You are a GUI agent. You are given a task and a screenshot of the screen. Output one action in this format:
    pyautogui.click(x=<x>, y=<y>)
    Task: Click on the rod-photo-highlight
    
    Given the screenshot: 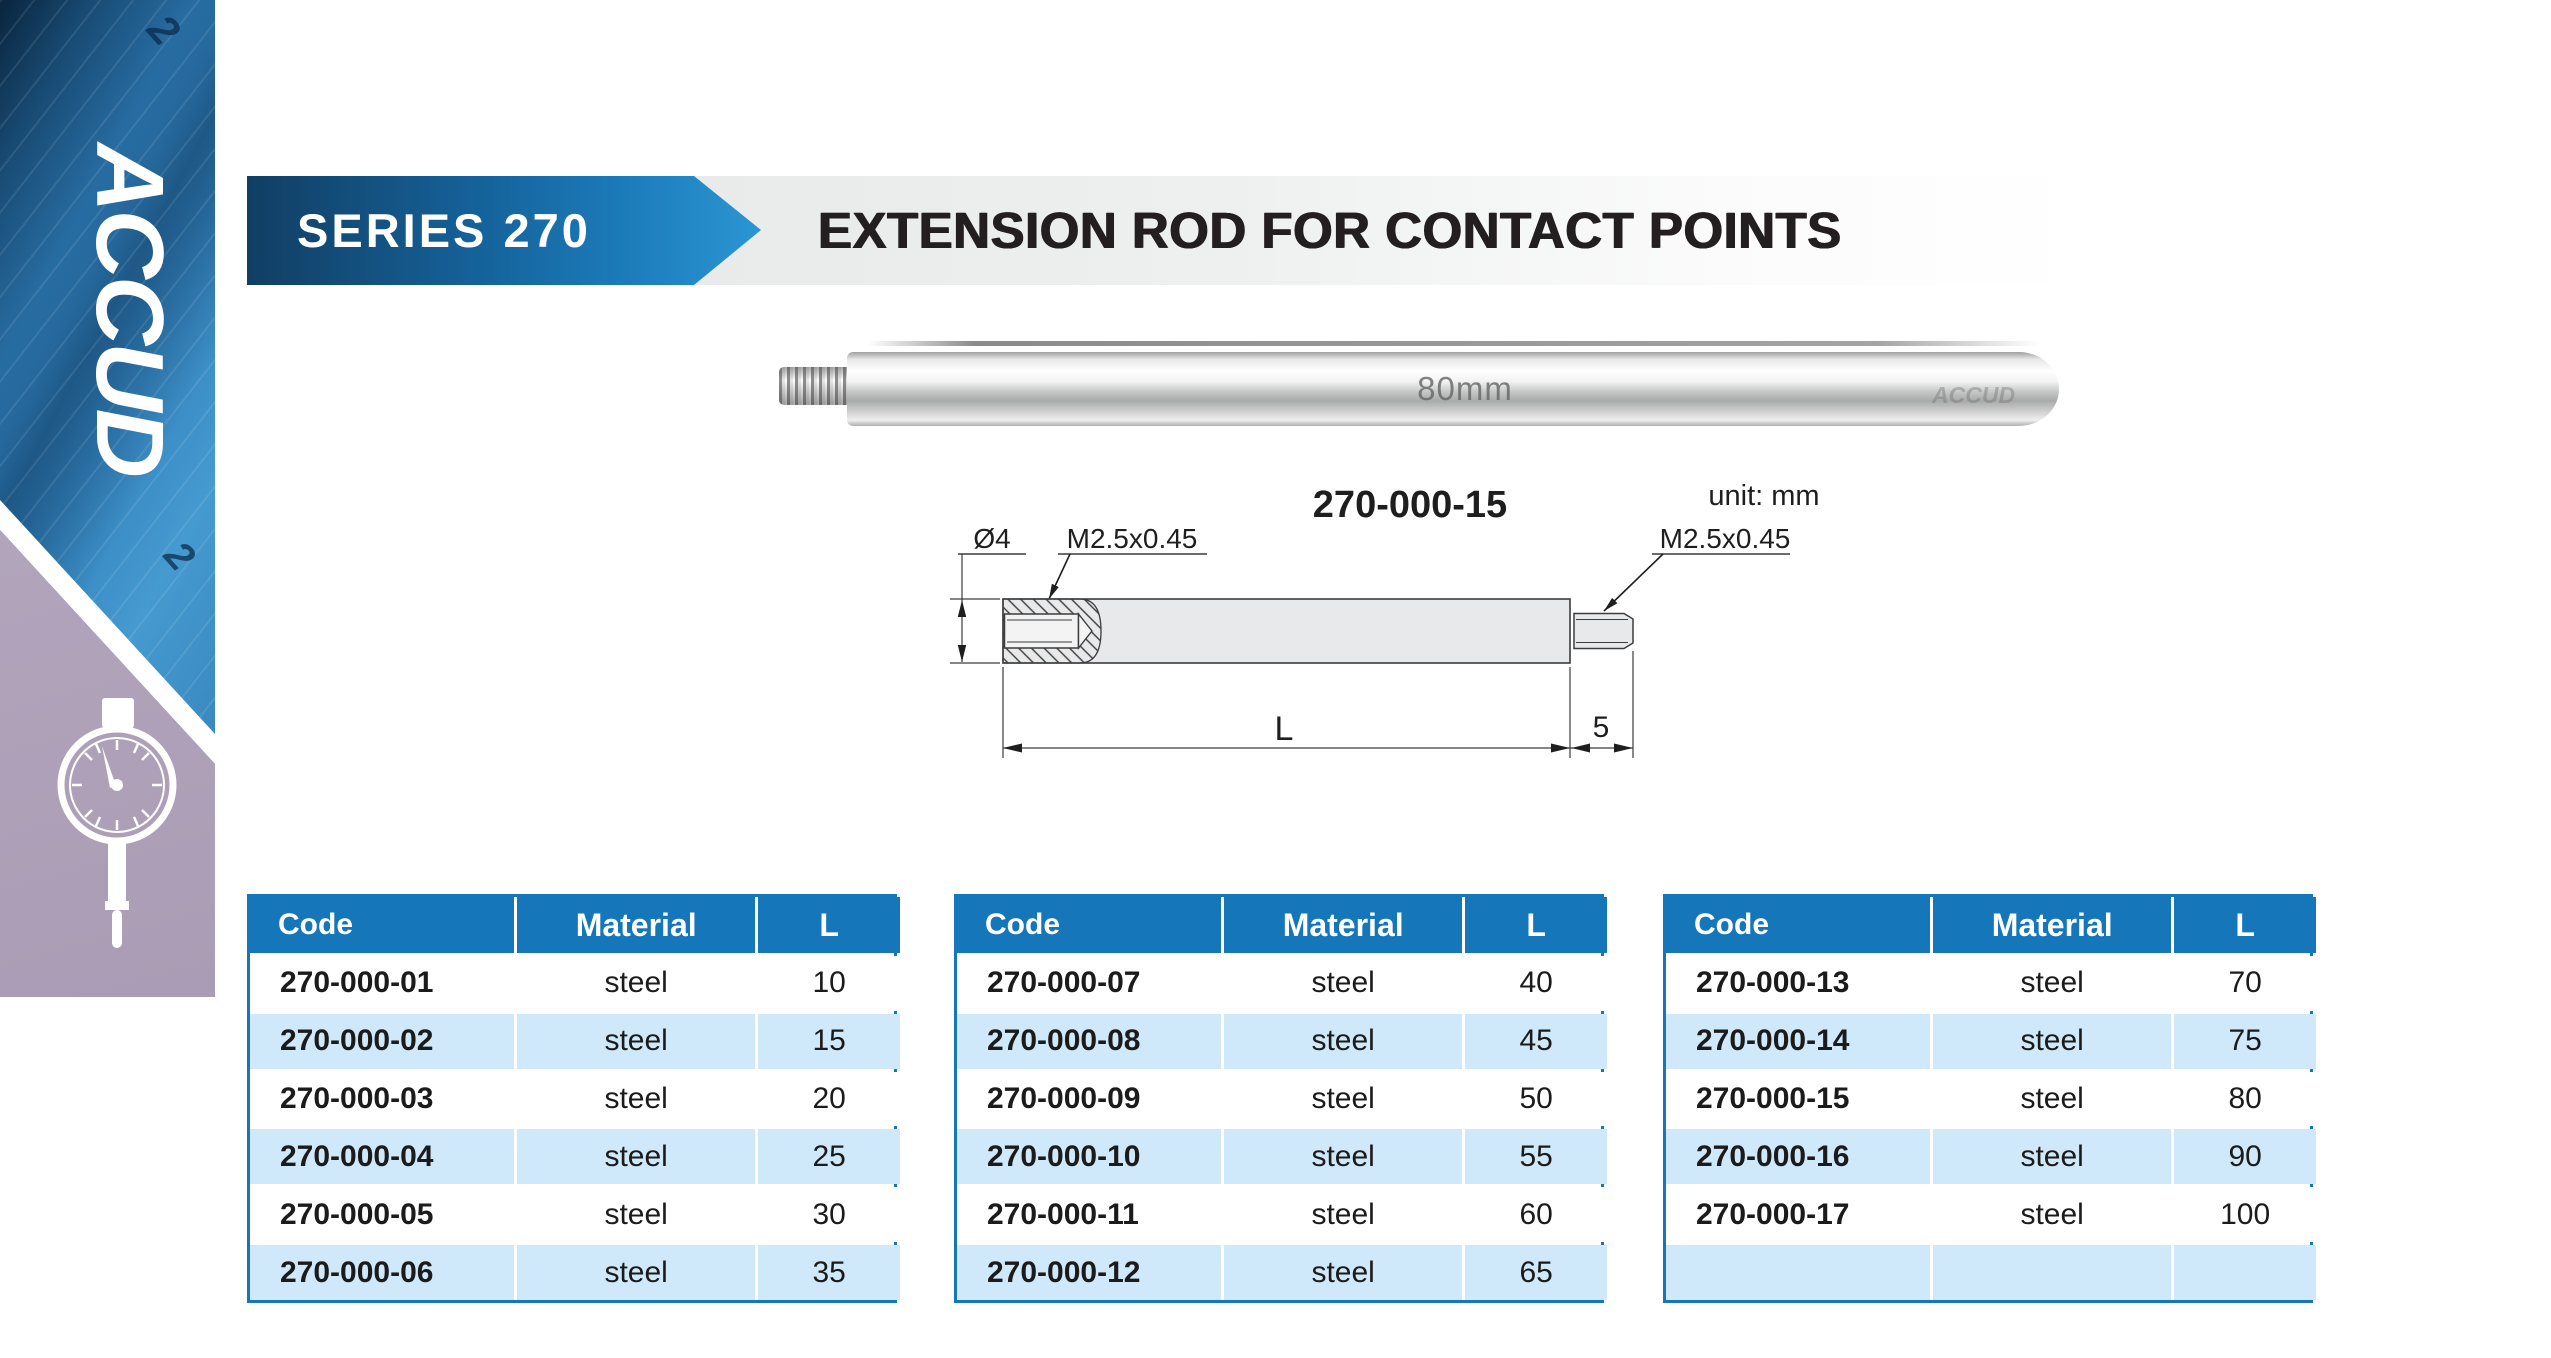 What is the action you would take?
    pyautogui.click(x=1454, y=343)
    